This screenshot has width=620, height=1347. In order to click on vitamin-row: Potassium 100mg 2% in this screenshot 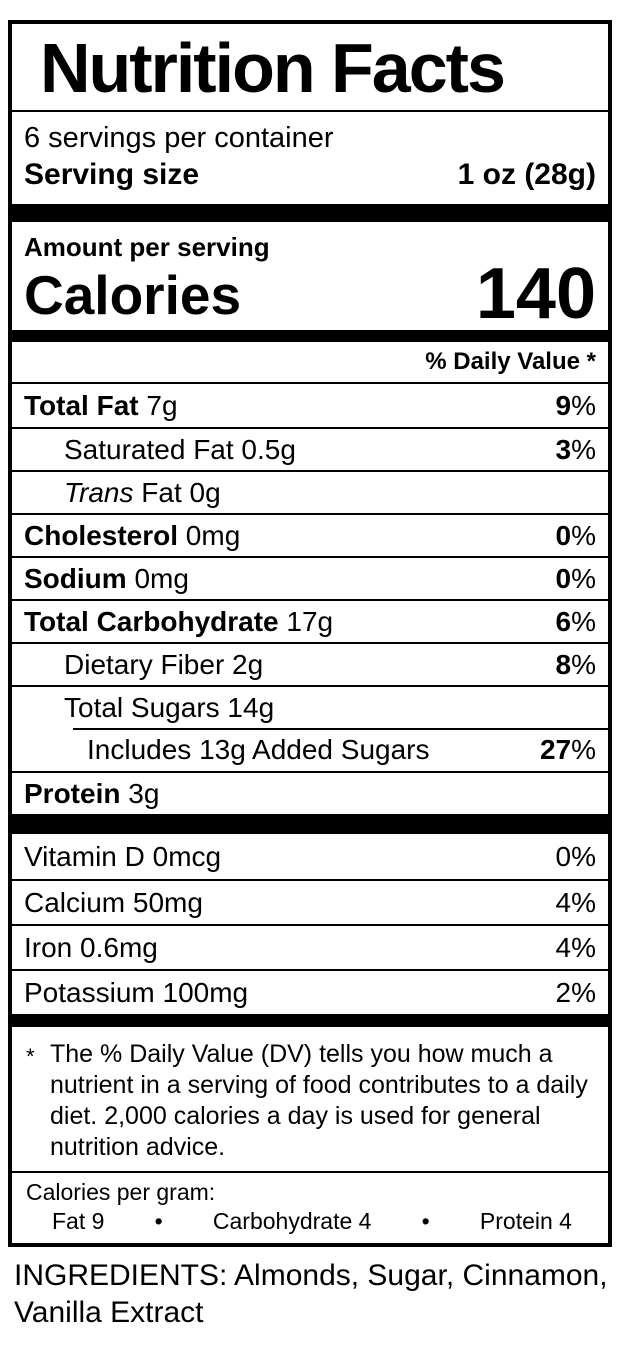, I will do `click(310, 991)`.